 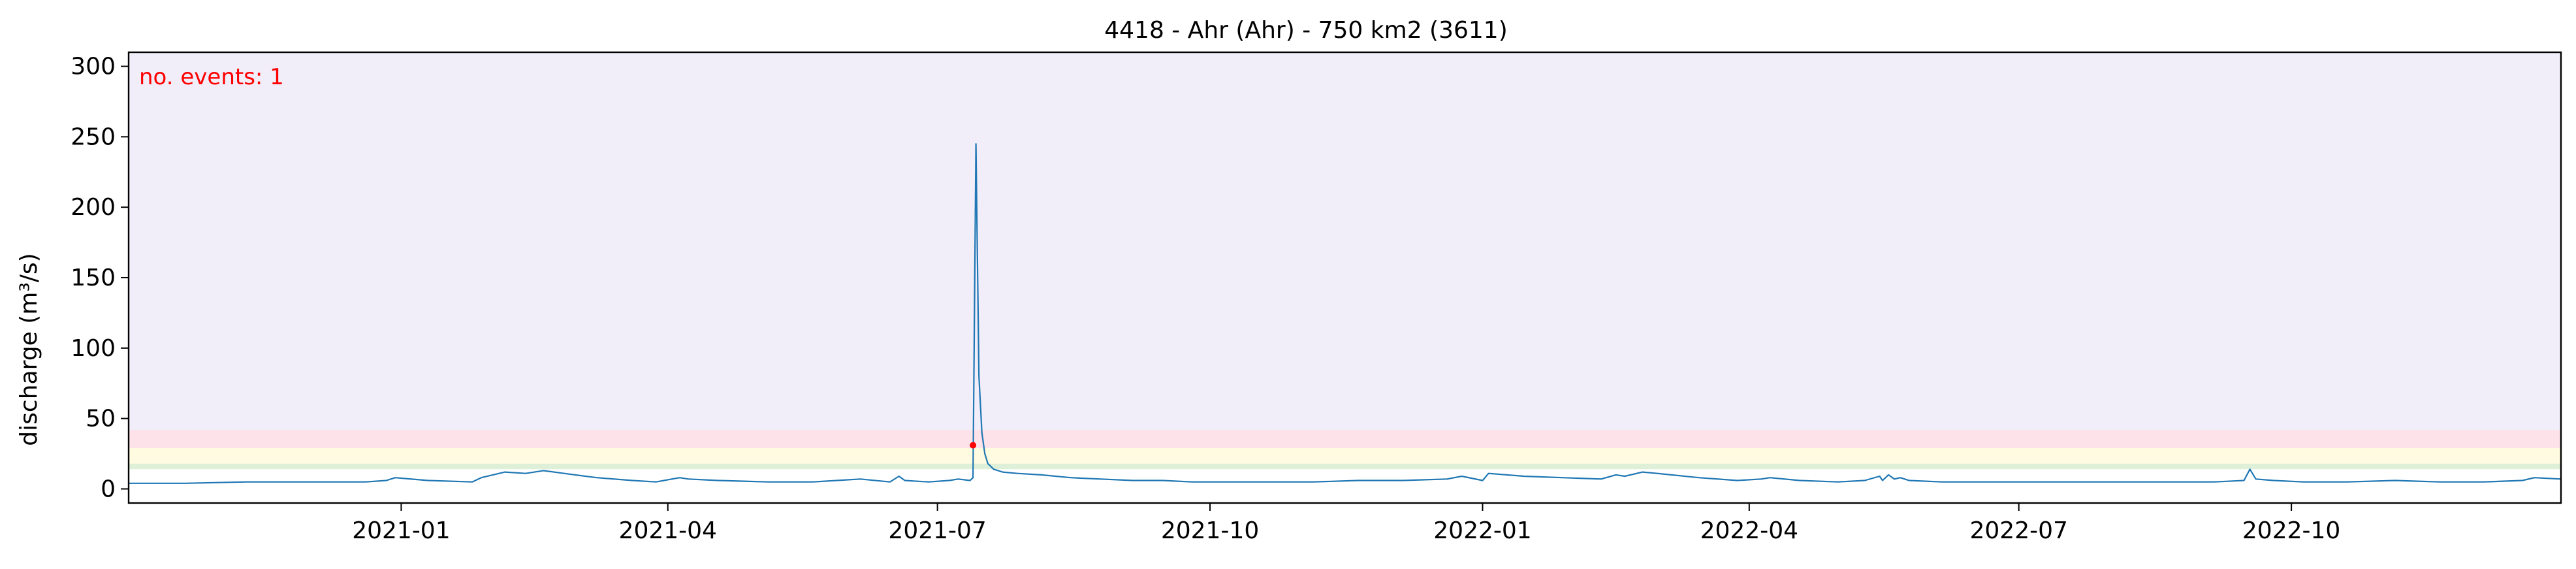 I want to click on y-axis-label: discharge (m³/s), so click(x=29, y=349).